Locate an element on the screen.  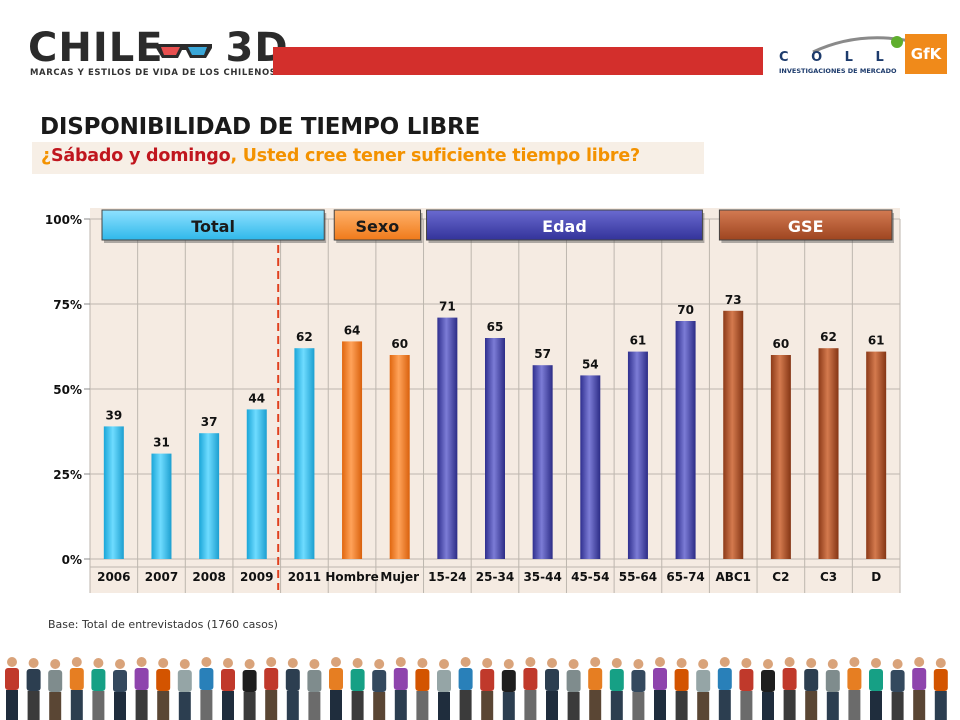
value-label: 44 is located at coordinates (256, 398).